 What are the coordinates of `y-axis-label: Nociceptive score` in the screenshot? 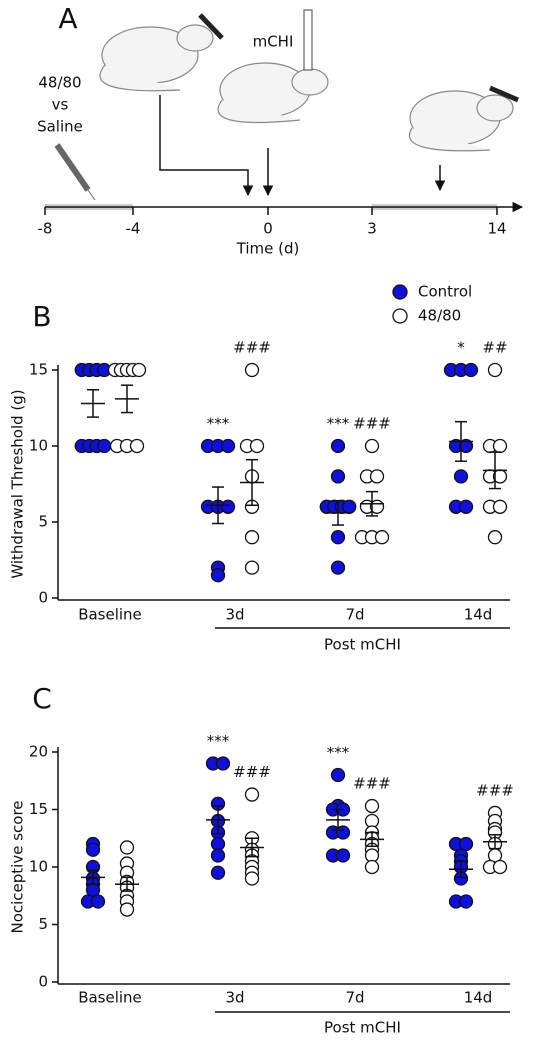 It's located at (18, 866).